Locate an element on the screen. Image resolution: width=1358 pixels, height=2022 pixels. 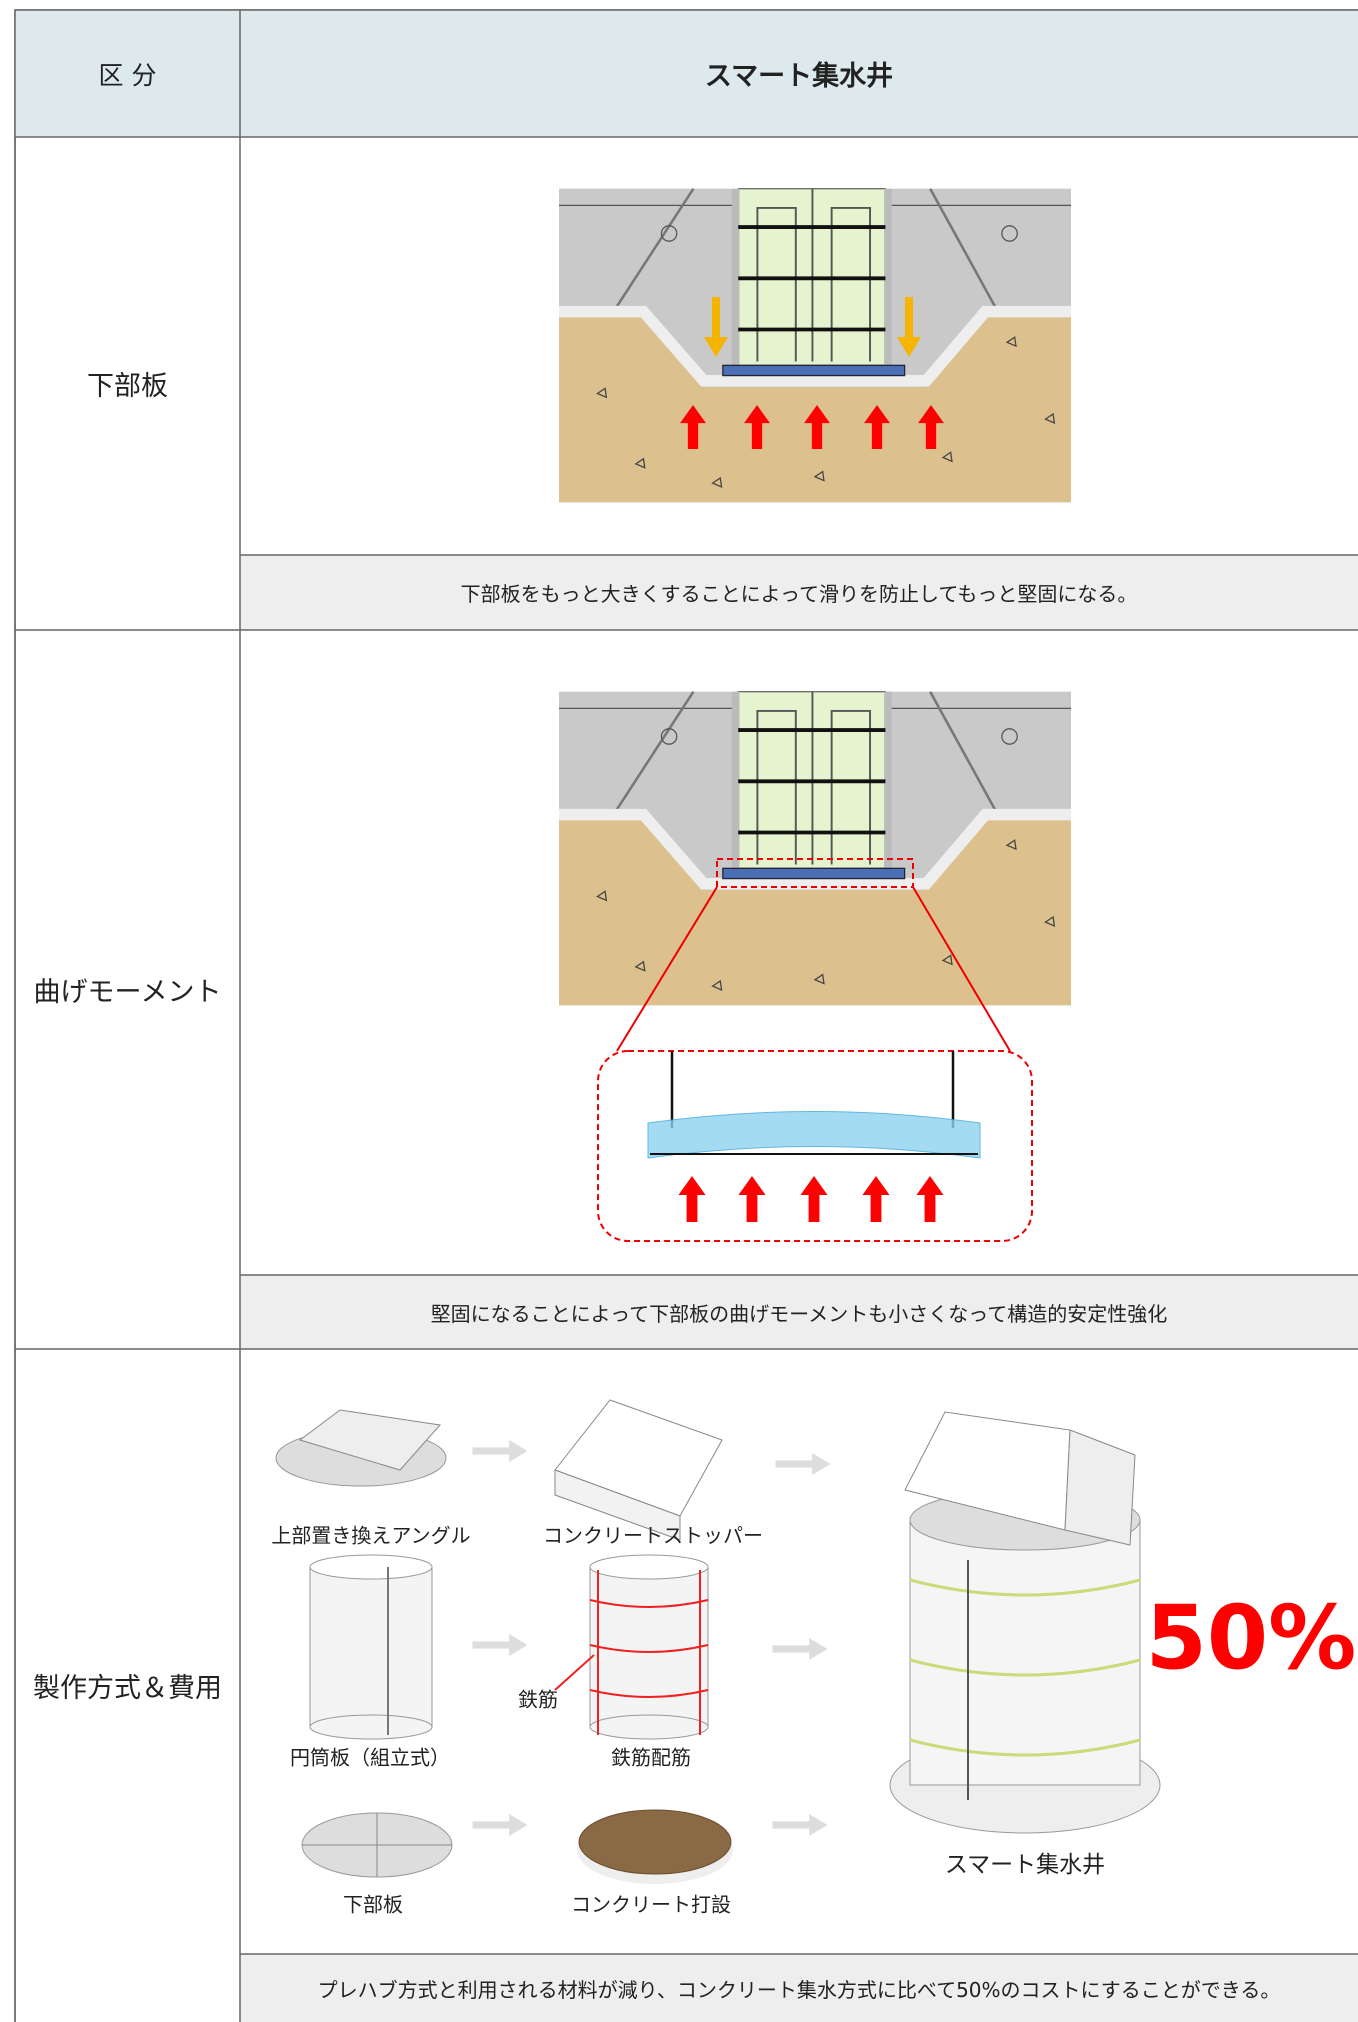
cost-label: 50% is located at coordinates (1251, 1638).